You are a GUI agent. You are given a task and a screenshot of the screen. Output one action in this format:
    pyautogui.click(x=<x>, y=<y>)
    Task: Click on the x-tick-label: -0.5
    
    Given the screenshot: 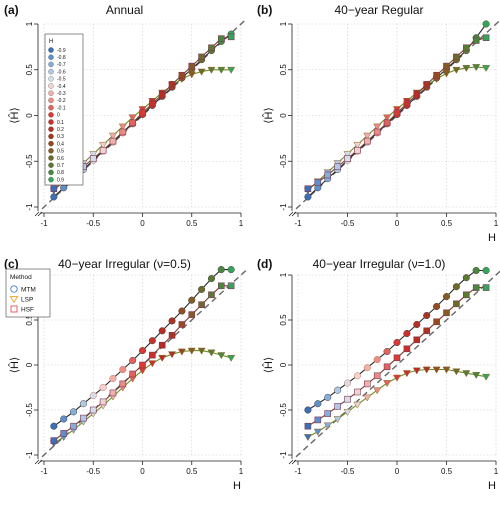 What is the action you would take?
    pyautogui.click(x=93, y=223)
    